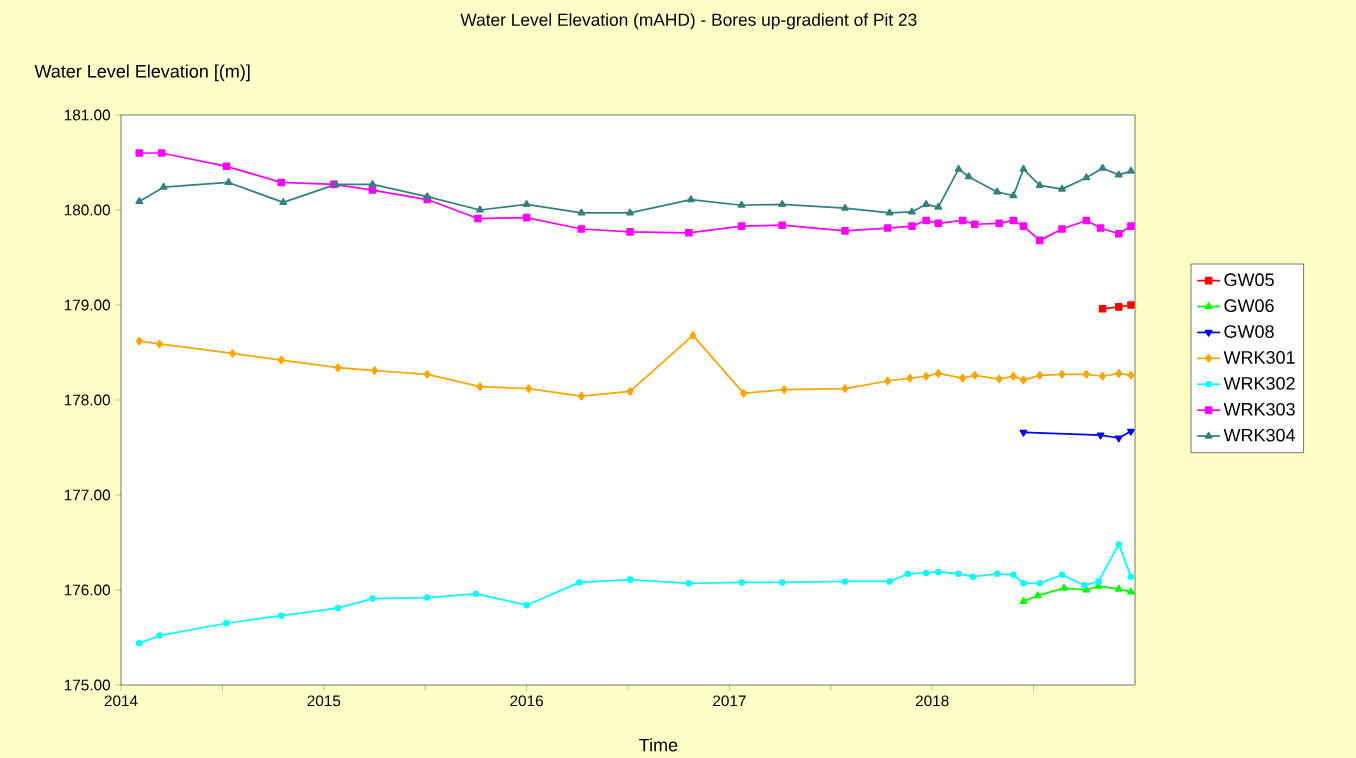 The width and height of the screenshot is (1356, 758). Describe the element at coordinates (324, 701) in the screenshot. I see `x-tick-label: 2015` at that location.